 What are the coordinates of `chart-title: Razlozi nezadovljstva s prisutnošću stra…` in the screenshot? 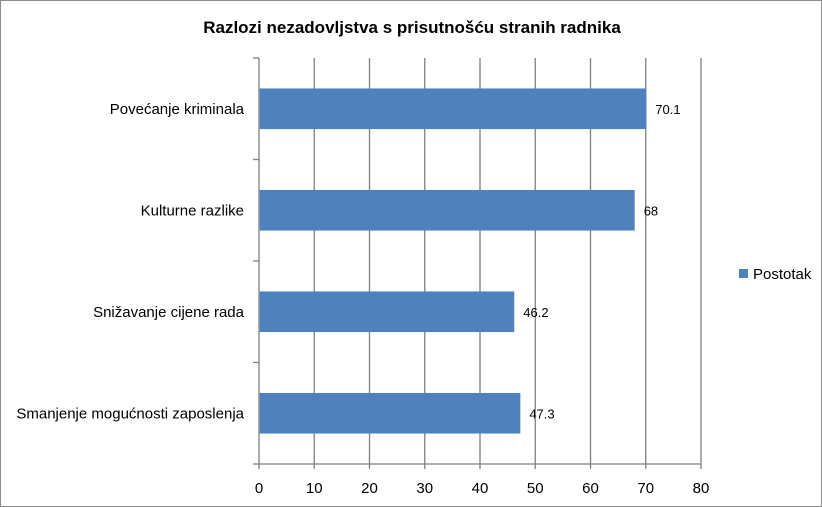 It's located at (412, 27).